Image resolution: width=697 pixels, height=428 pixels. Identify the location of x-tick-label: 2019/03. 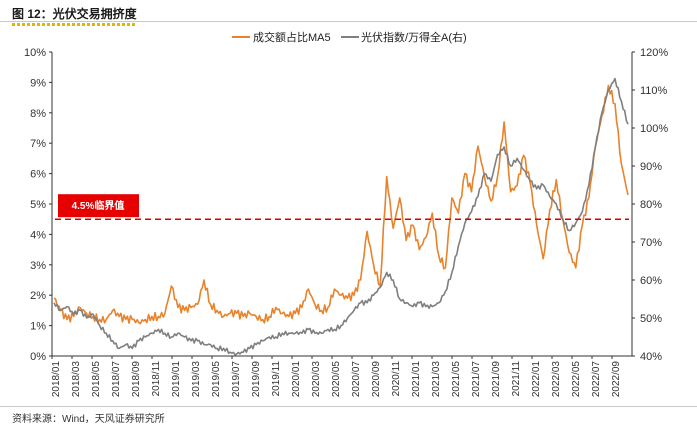
(196, 379).